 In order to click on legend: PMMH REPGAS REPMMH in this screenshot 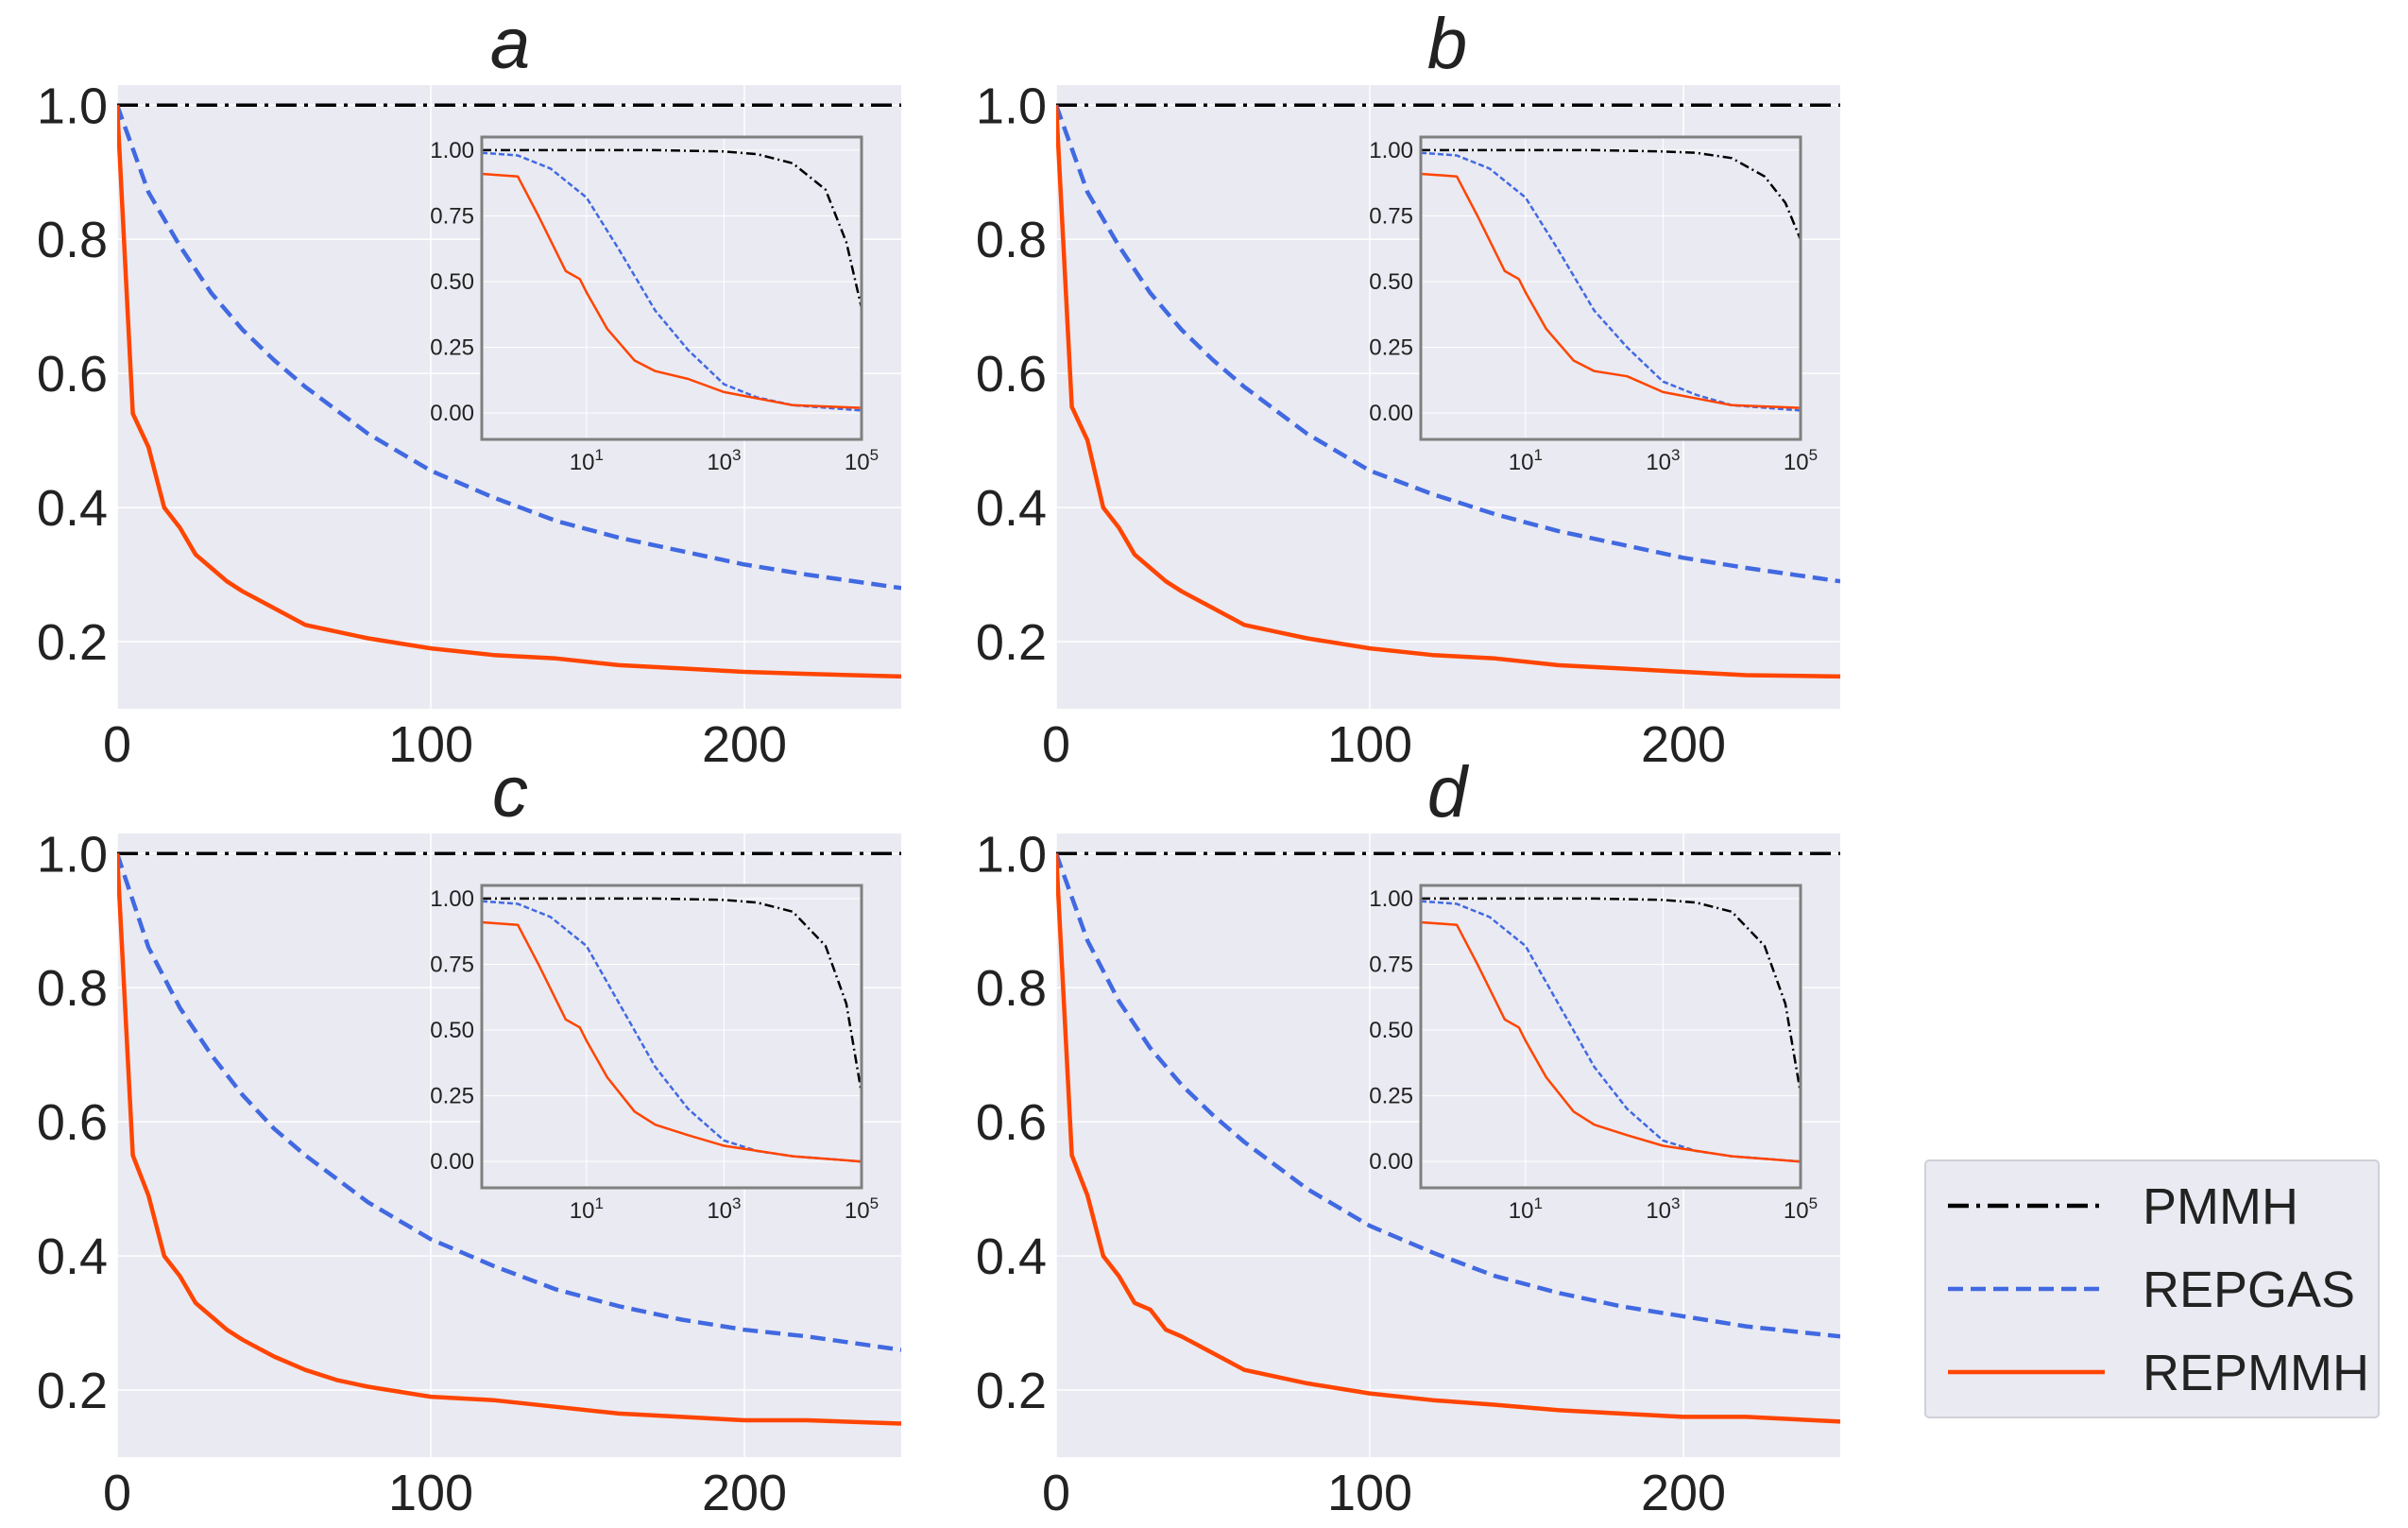, I will do `click(2152, 1288)`.